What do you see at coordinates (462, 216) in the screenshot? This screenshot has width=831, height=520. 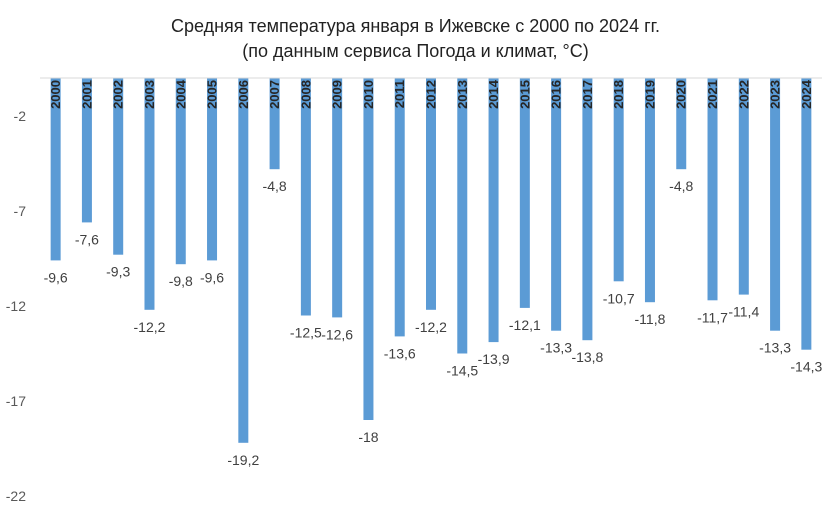 I see `bar-2013` at bounding box center [462, 216].